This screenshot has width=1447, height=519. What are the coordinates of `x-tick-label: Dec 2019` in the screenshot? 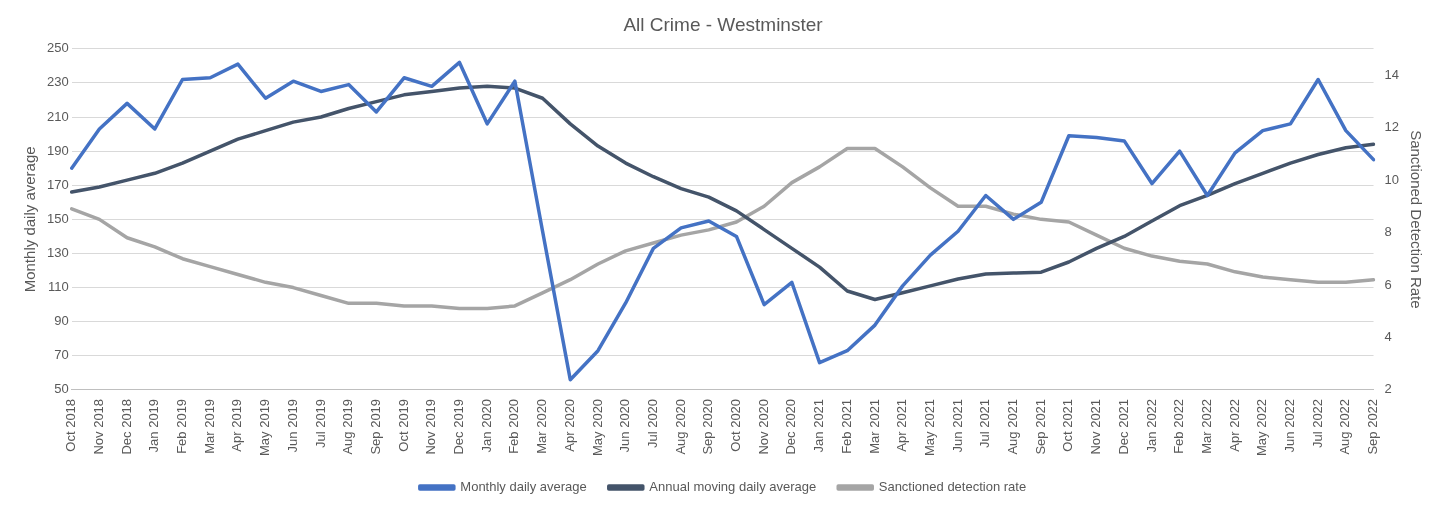 It's located at (459, 426).